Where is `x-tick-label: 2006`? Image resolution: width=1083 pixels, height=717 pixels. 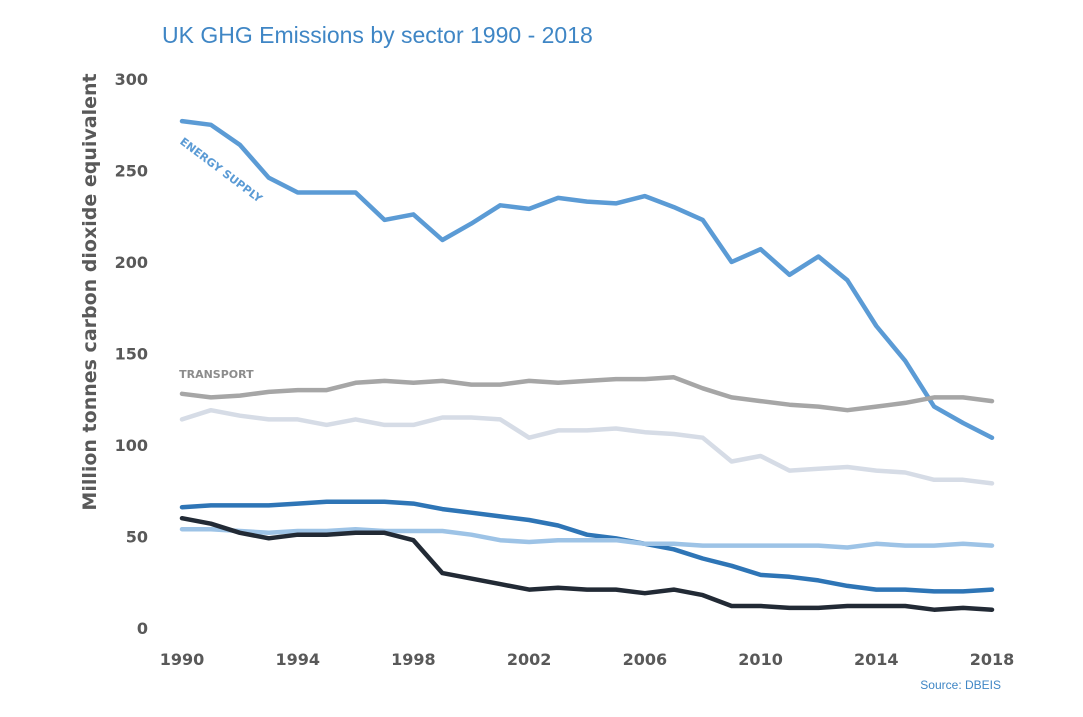 x-tick-label: 2006 is located at coordinates (645, 659).